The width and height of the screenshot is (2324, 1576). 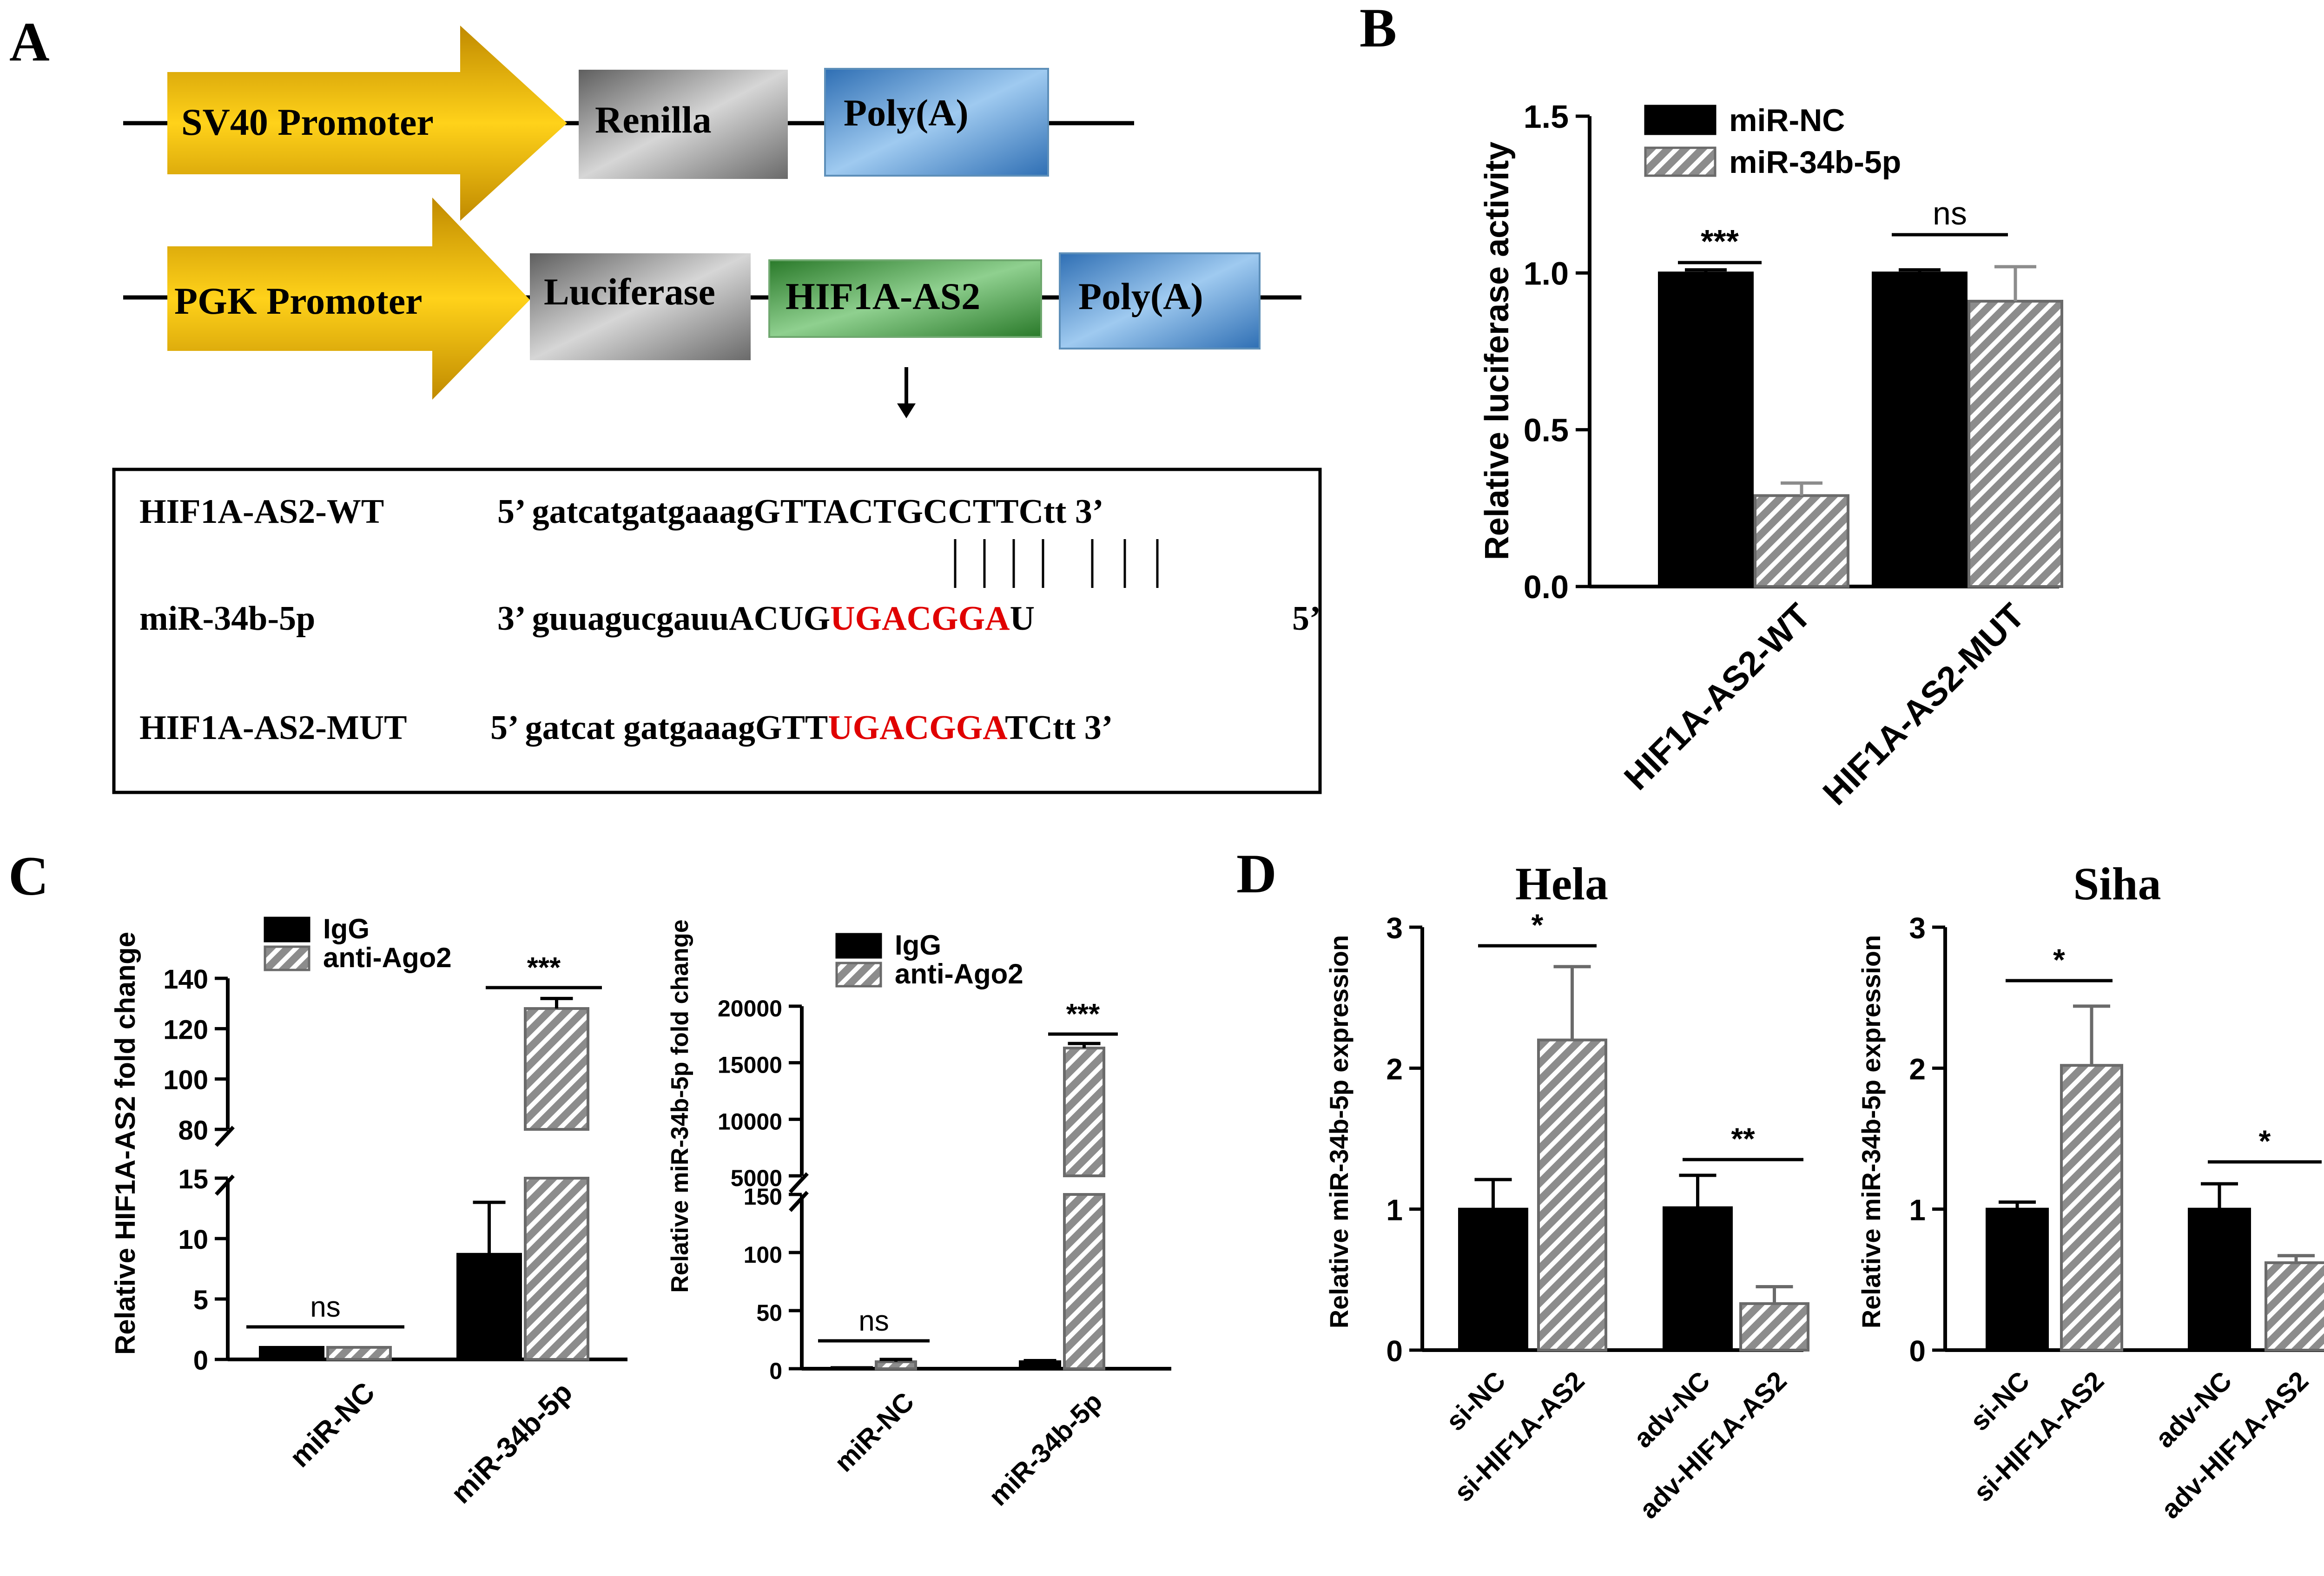 What do you see at coordinates (800, 512) in the screenshot?
I see `wt-sequence: 5’ gatcatgatgaaagGTTACTGCCTTCtt 3’` at bounding box center [800, 512].